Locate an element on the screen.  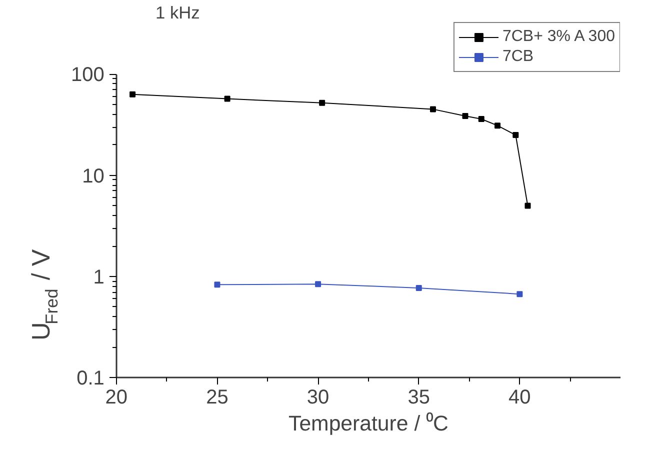
y-tick-label: 10 is located at coordinates (93, 176).